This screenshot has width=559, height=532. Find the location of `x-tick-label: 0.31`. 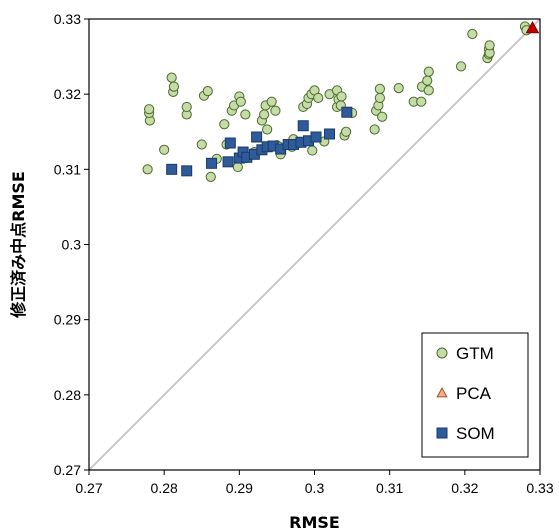

x-tick-label: 0.31 is located at coordinates (389, 488).